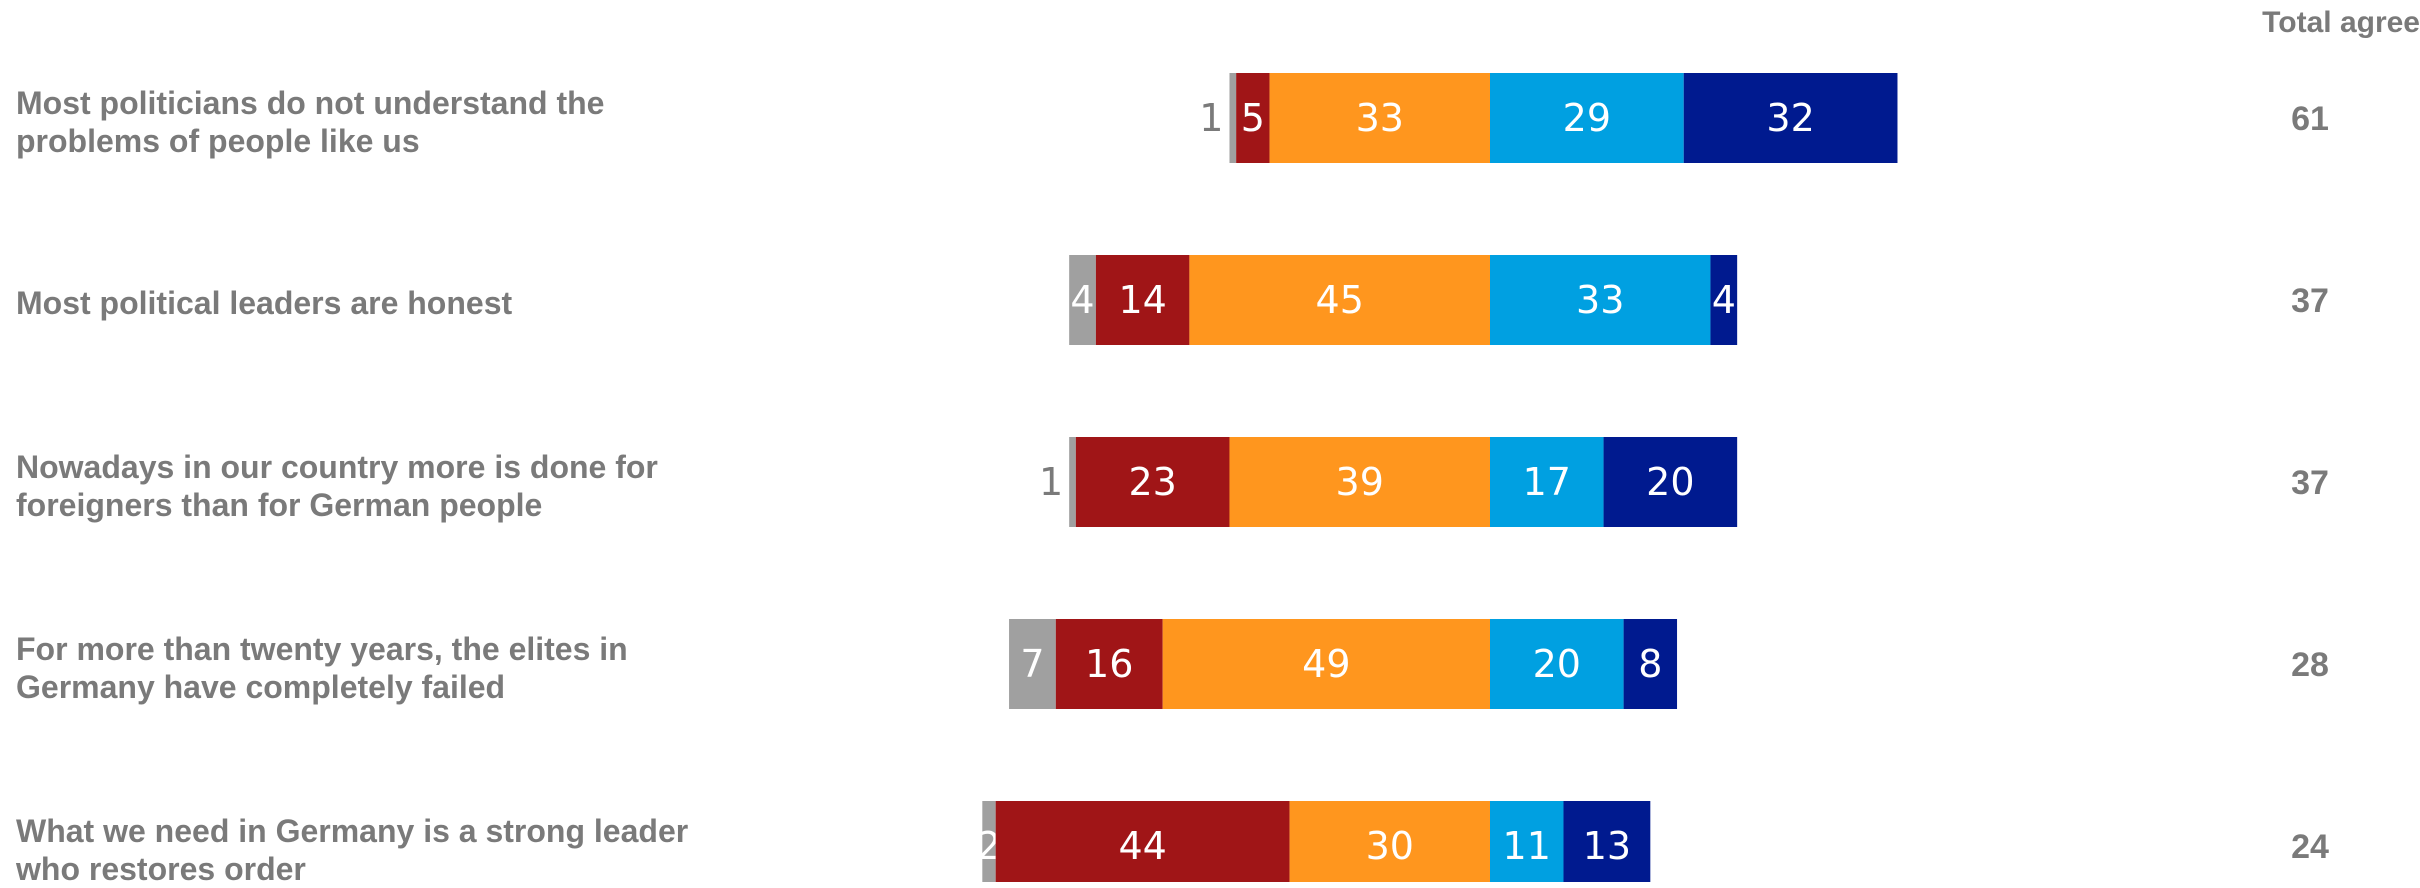  What do you see at coordinates (1390, 846) in the screenshot?
I see `bar-value-label: 30` at bounding box center [1390, 846].